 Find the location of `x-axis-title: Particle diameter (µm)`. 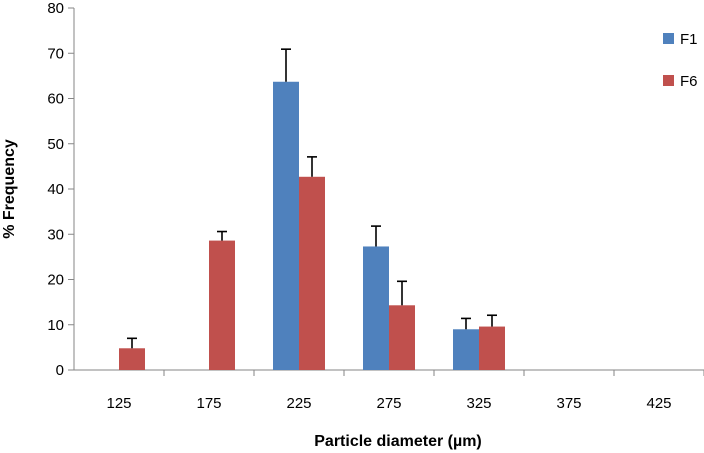

x-axis-title: Particle diameter (µm) is located at coordinates (398, 441).